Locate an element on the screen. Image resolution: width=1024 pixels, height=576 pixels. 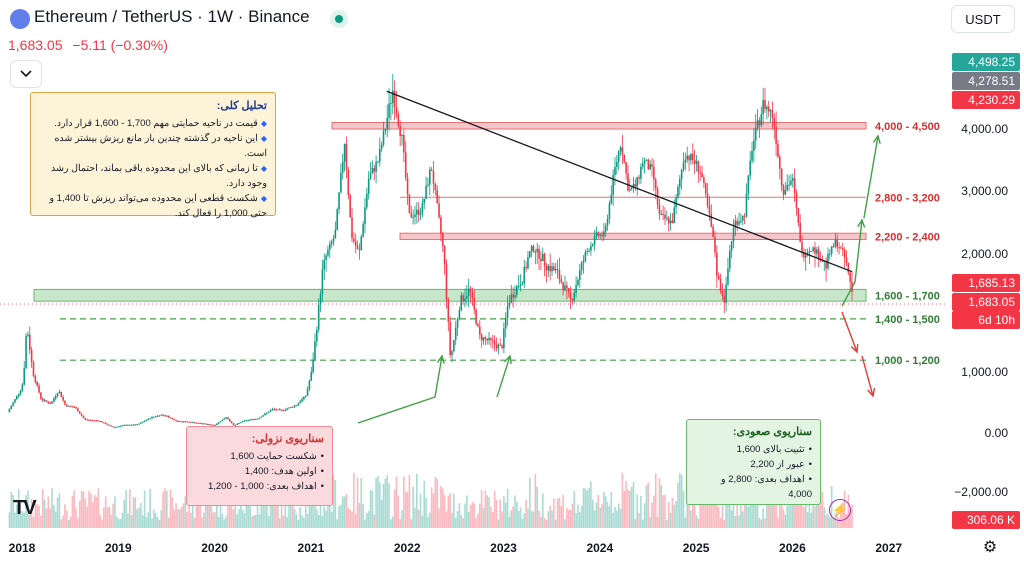
symbol-title: Ethereum / TetherUS · 1W · Binance is located at coordinates (172, 16).